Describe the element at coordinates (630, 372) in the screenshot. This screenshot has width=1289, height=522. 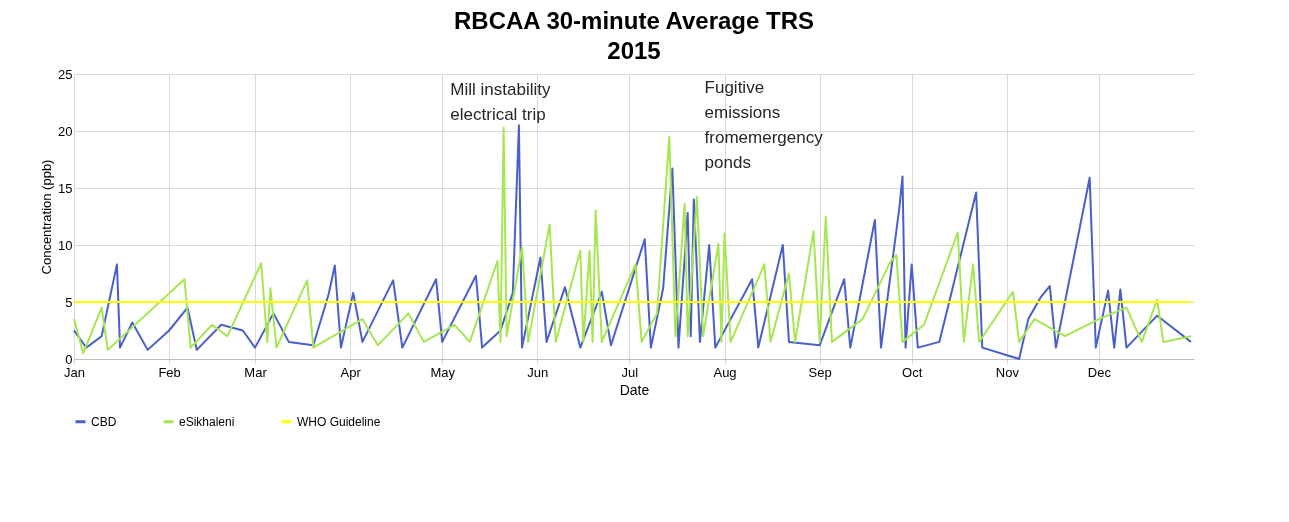
I see `x-tick-label: Jul` at that location.